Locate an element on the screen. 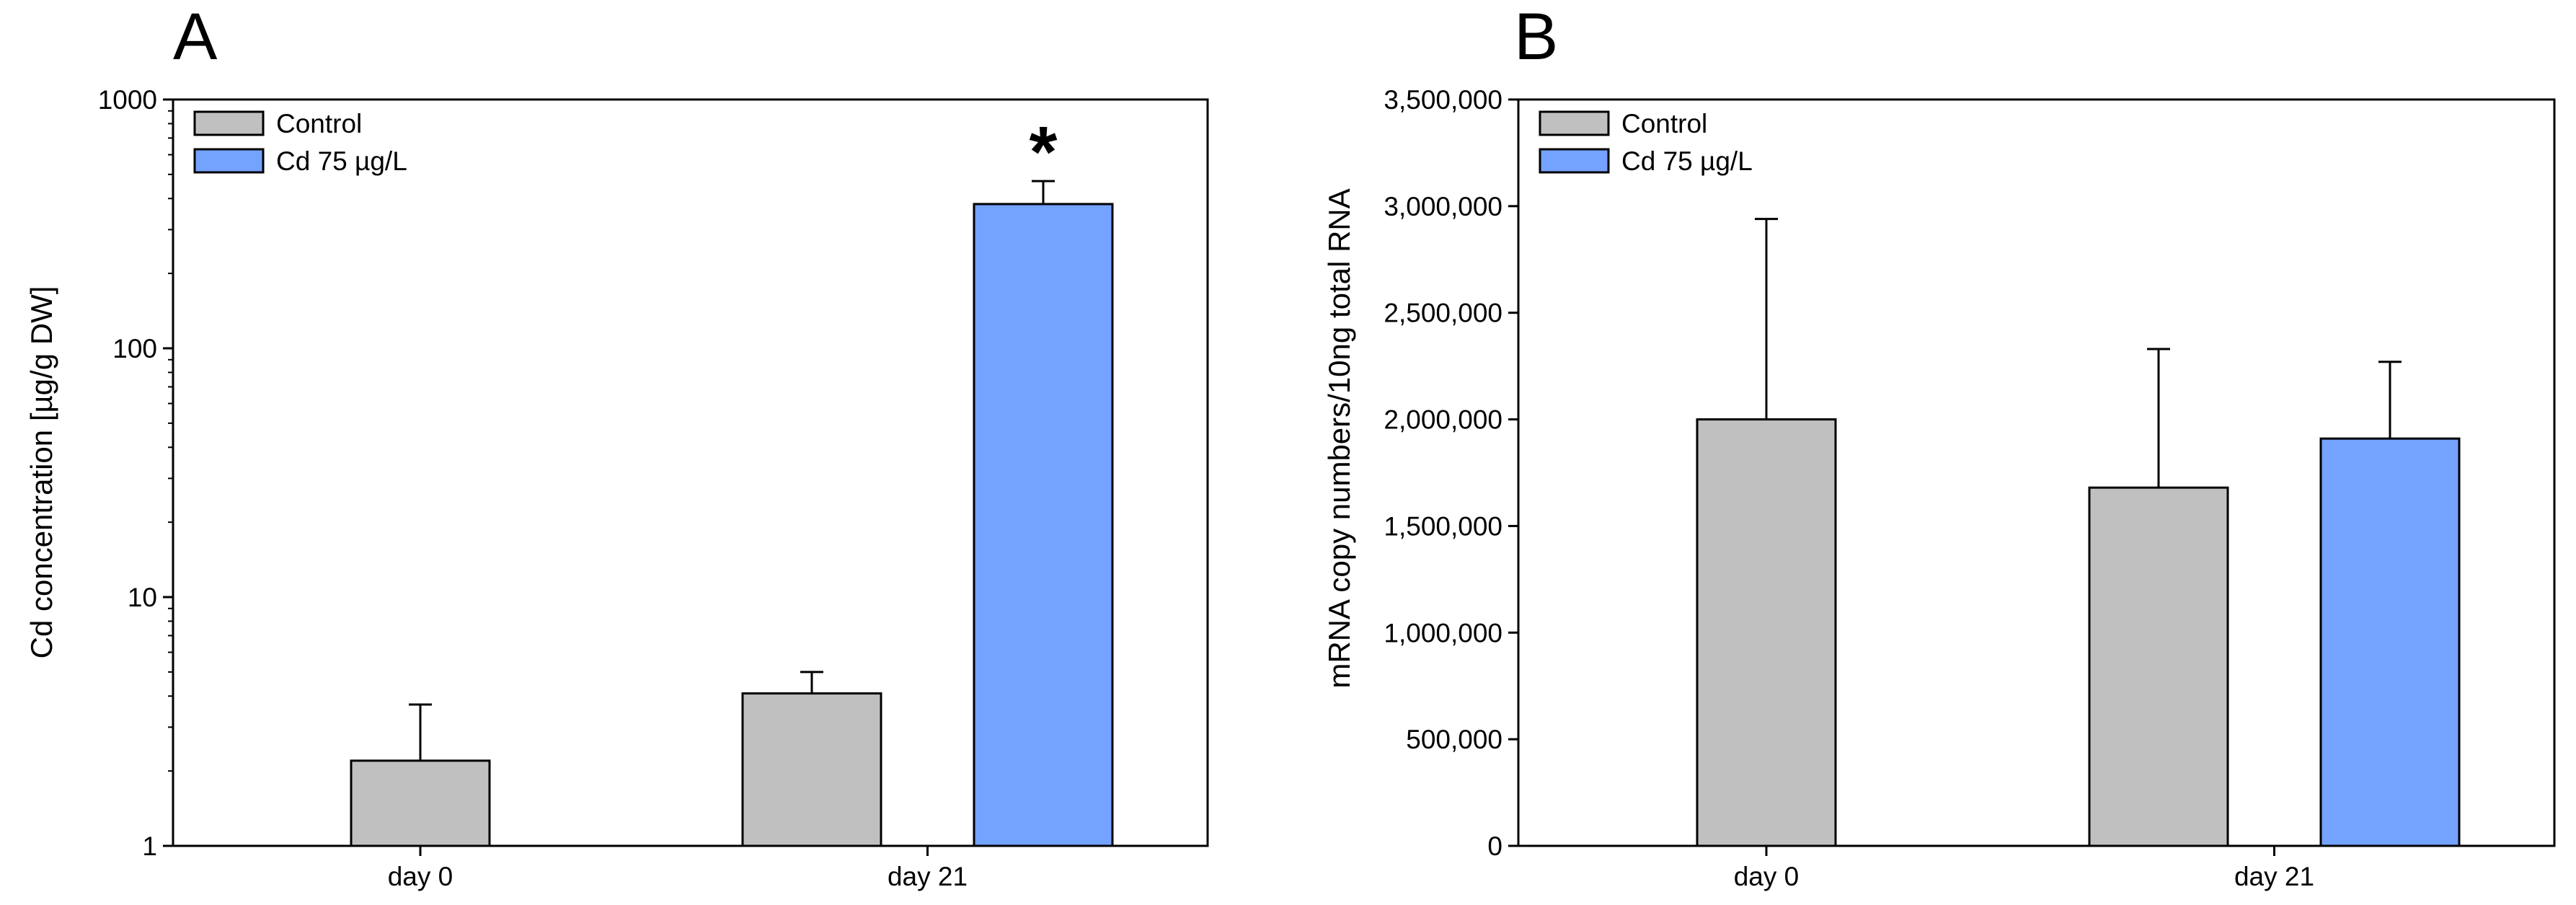  y-tick-label: 3,000,000 is located at coordinates (1443, 206).